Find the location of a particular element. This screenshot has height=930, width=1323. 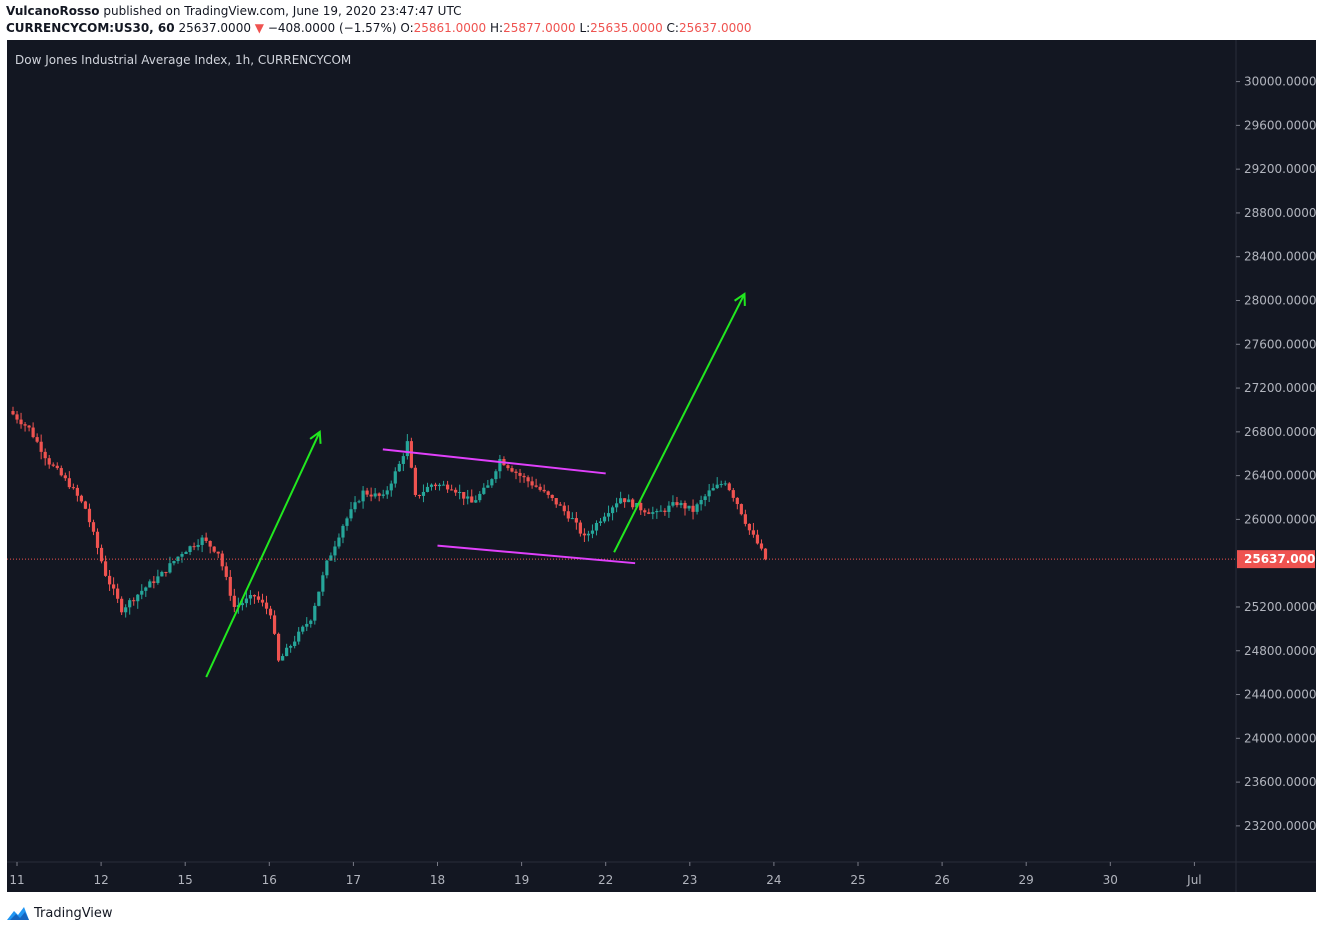

high-value: 25877.0000 is located at coordinates (539, 28).